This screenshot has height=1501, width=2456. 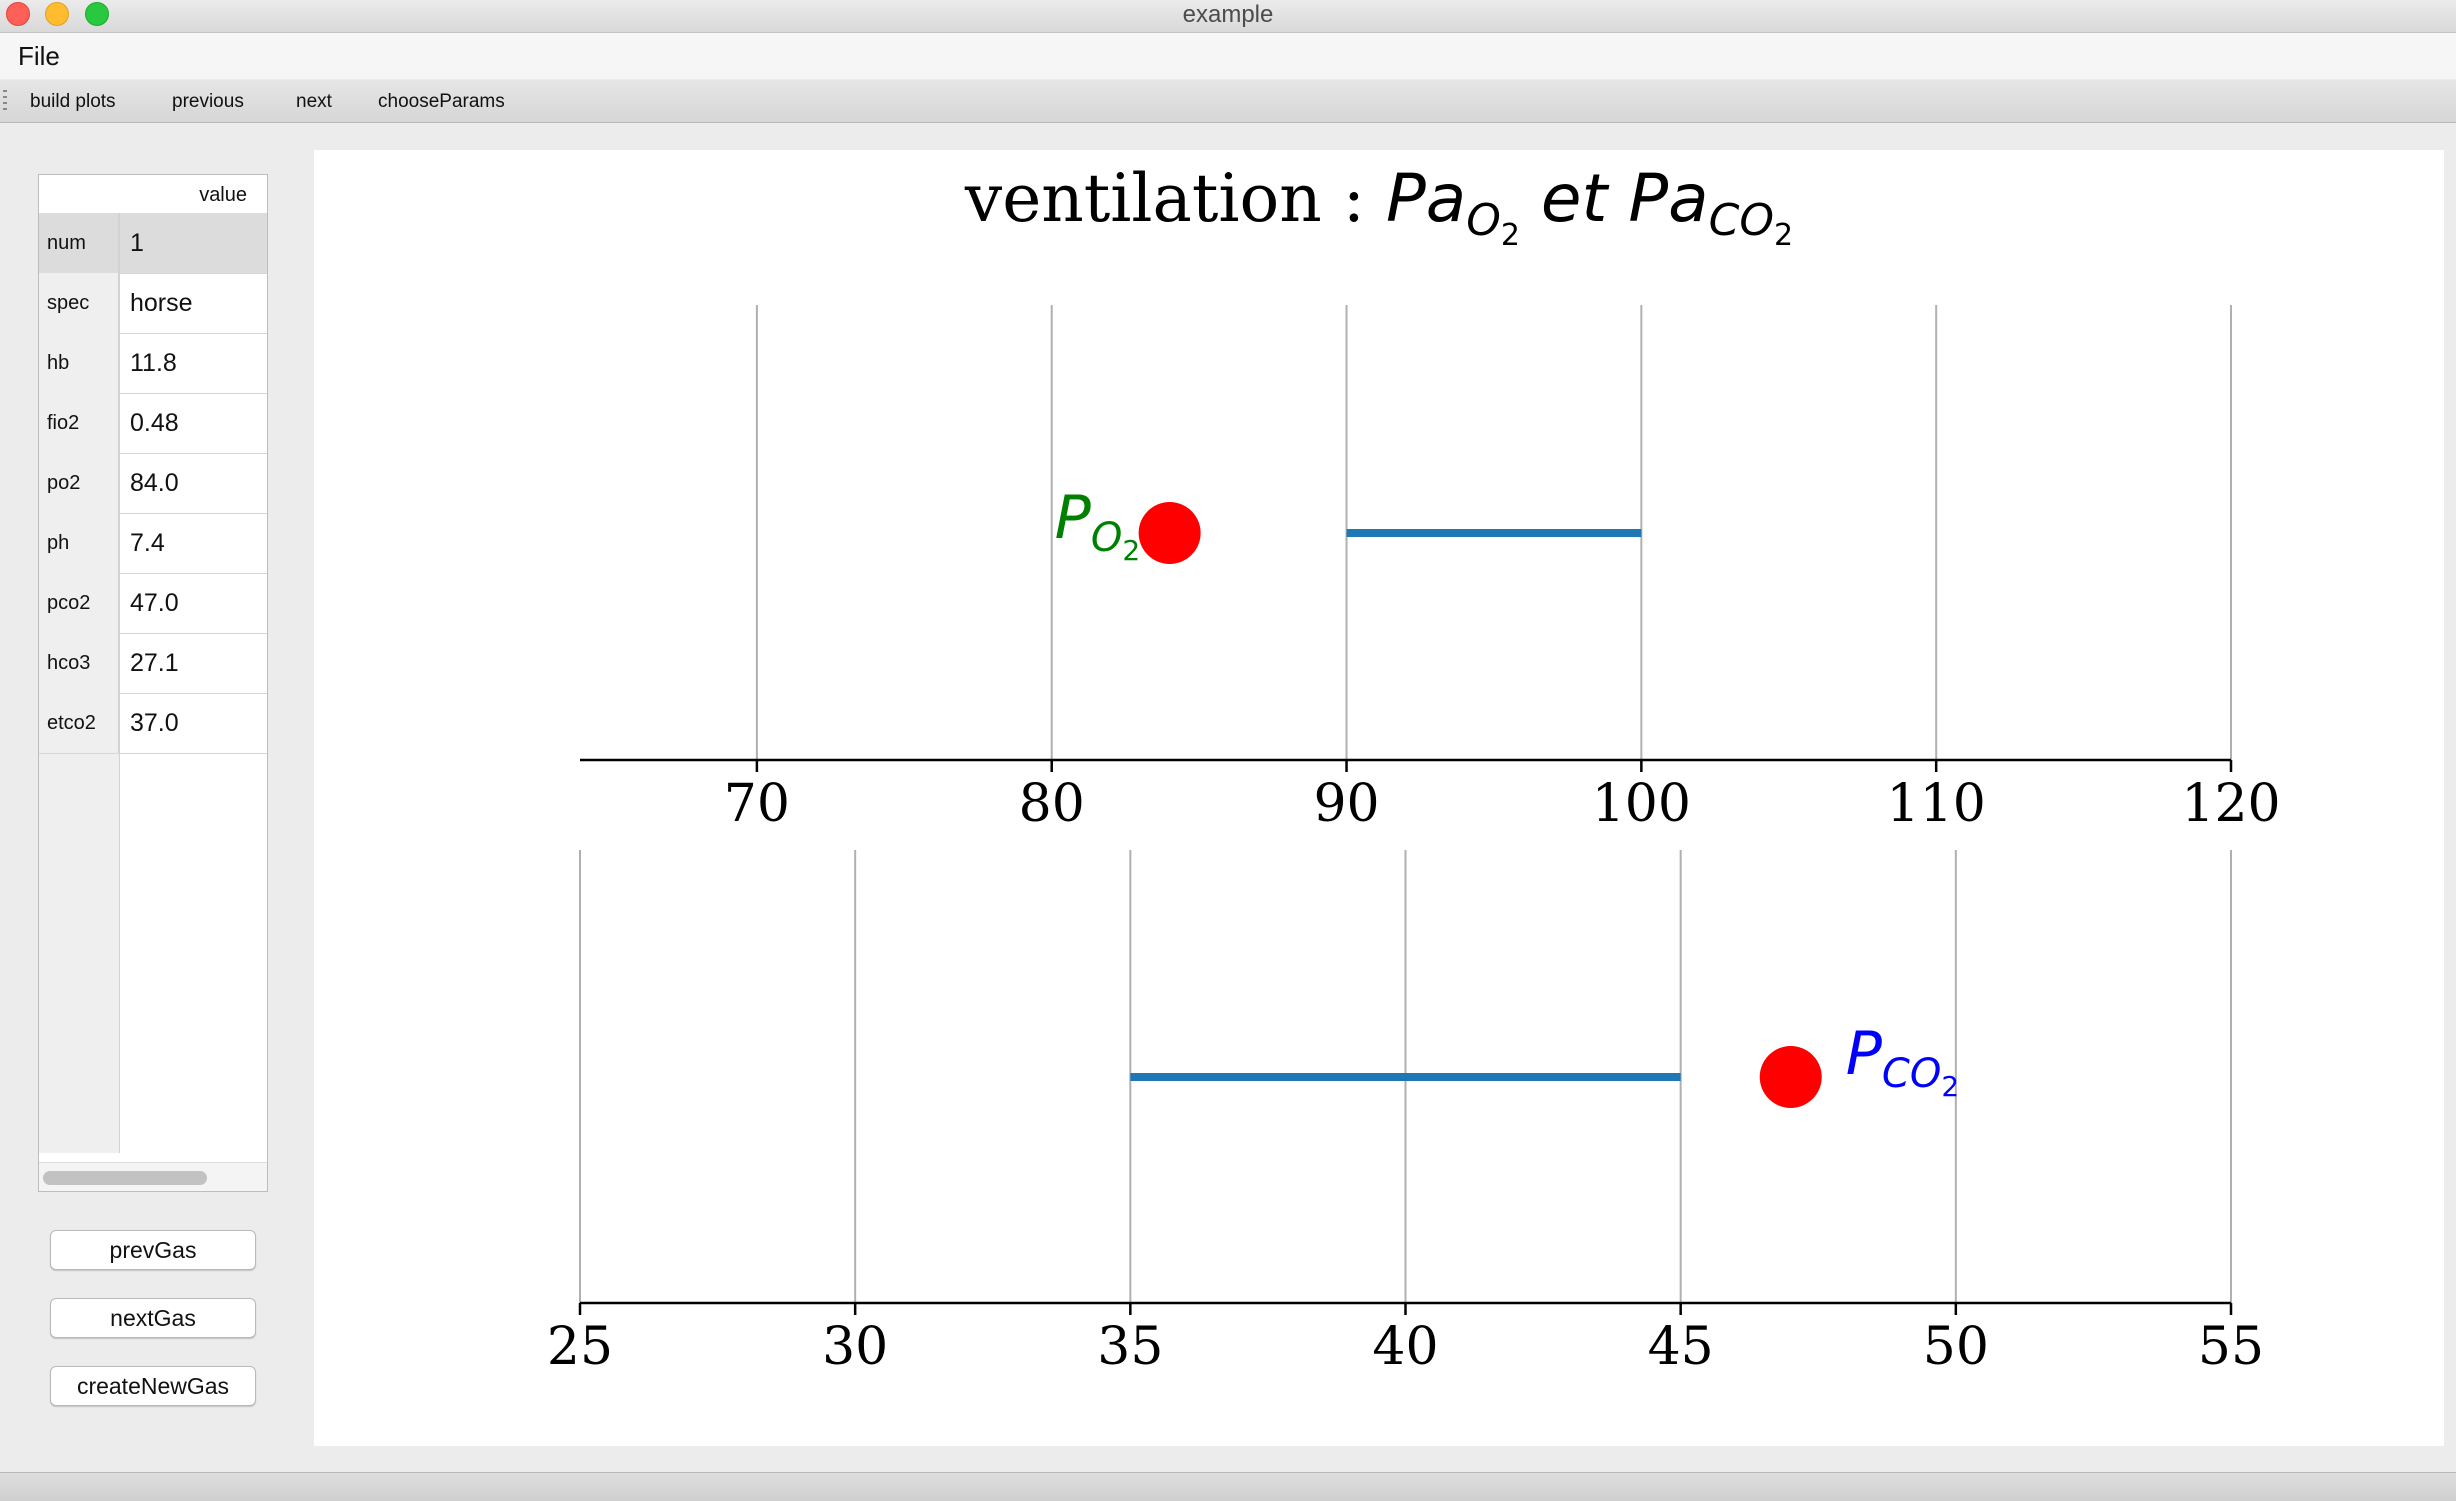 What do you see at coordinates (1228, 1486) in the screenshot?
I see `status-bar` at bounding box center [1228, 1486].